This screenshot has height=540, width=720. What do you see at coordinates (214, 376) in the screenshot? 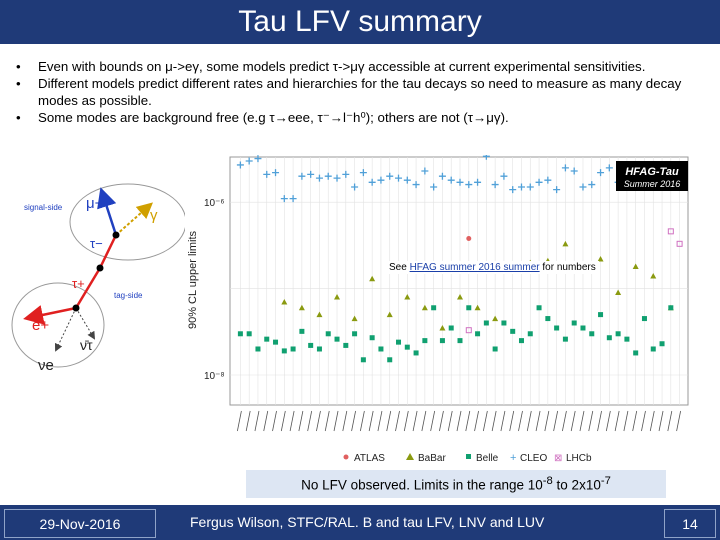
I see `y-tick-label: 10⁻⁸` at bounding box center [214, 376].